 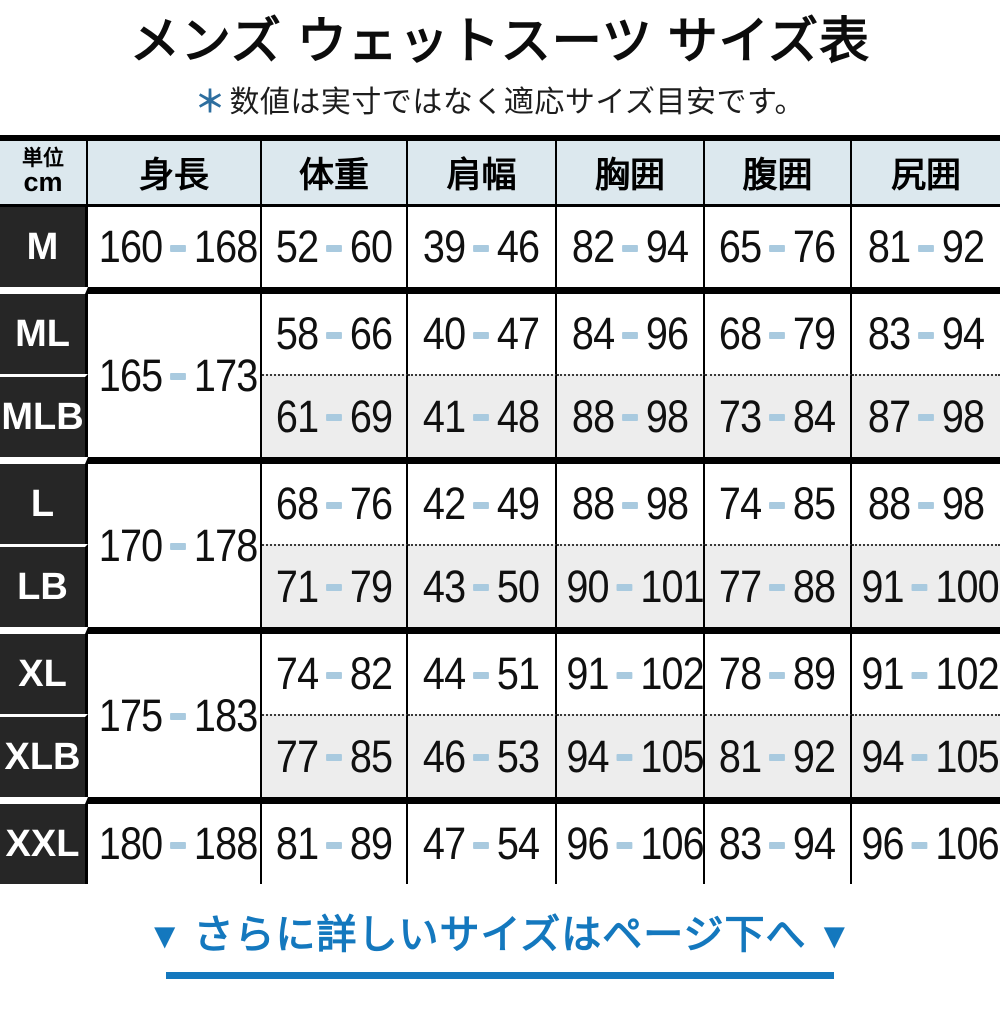 I want to click on range-max: 102, so click(x=967, y=673).